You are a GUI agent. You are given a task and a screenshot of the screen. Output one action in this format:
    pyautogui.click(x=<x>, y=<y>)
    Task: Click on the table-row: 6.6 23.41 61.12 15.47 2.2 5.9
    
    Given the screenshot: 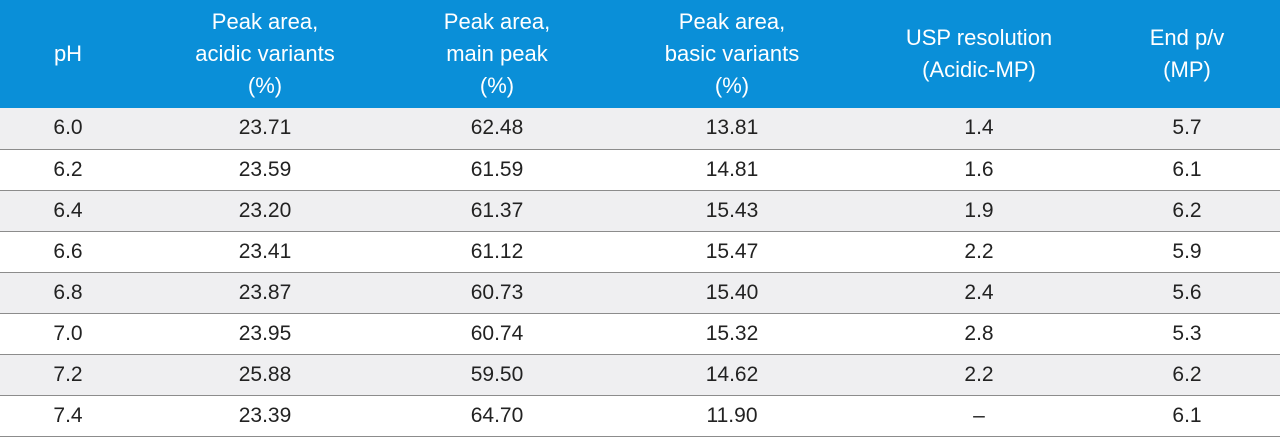 What is the action you would take?
    pyautogui.click(x=640, y=251)
    